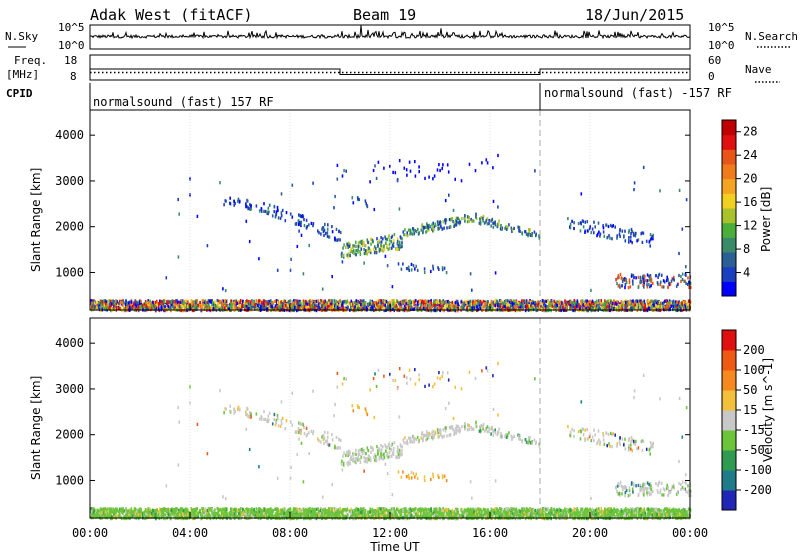  What do you see at coordinates (21, 36) in the screenshot?
I see `noise-sky-label: N.Sky` at bounding box center [21, 36].